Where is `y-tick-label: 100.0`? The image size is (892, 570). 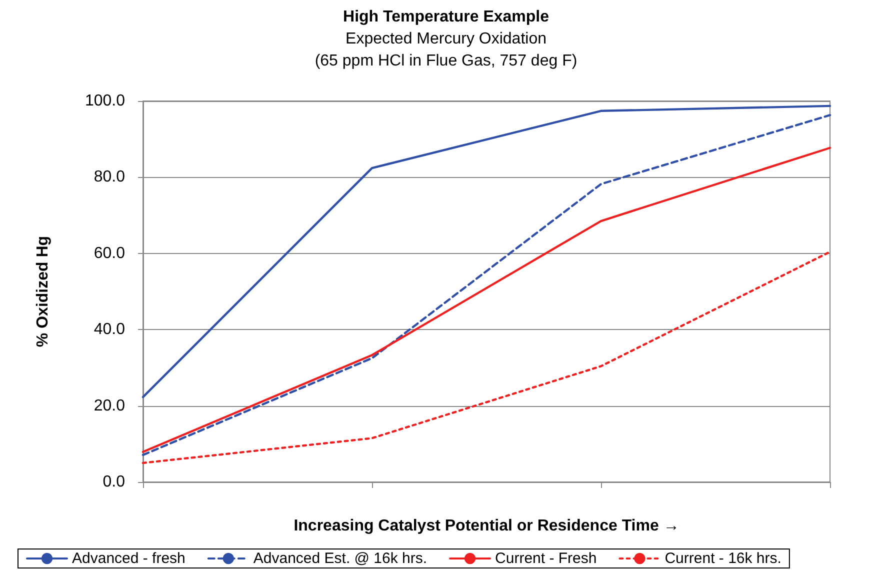 y-tick-label: 100.0 is located at coordinates (105, 101).